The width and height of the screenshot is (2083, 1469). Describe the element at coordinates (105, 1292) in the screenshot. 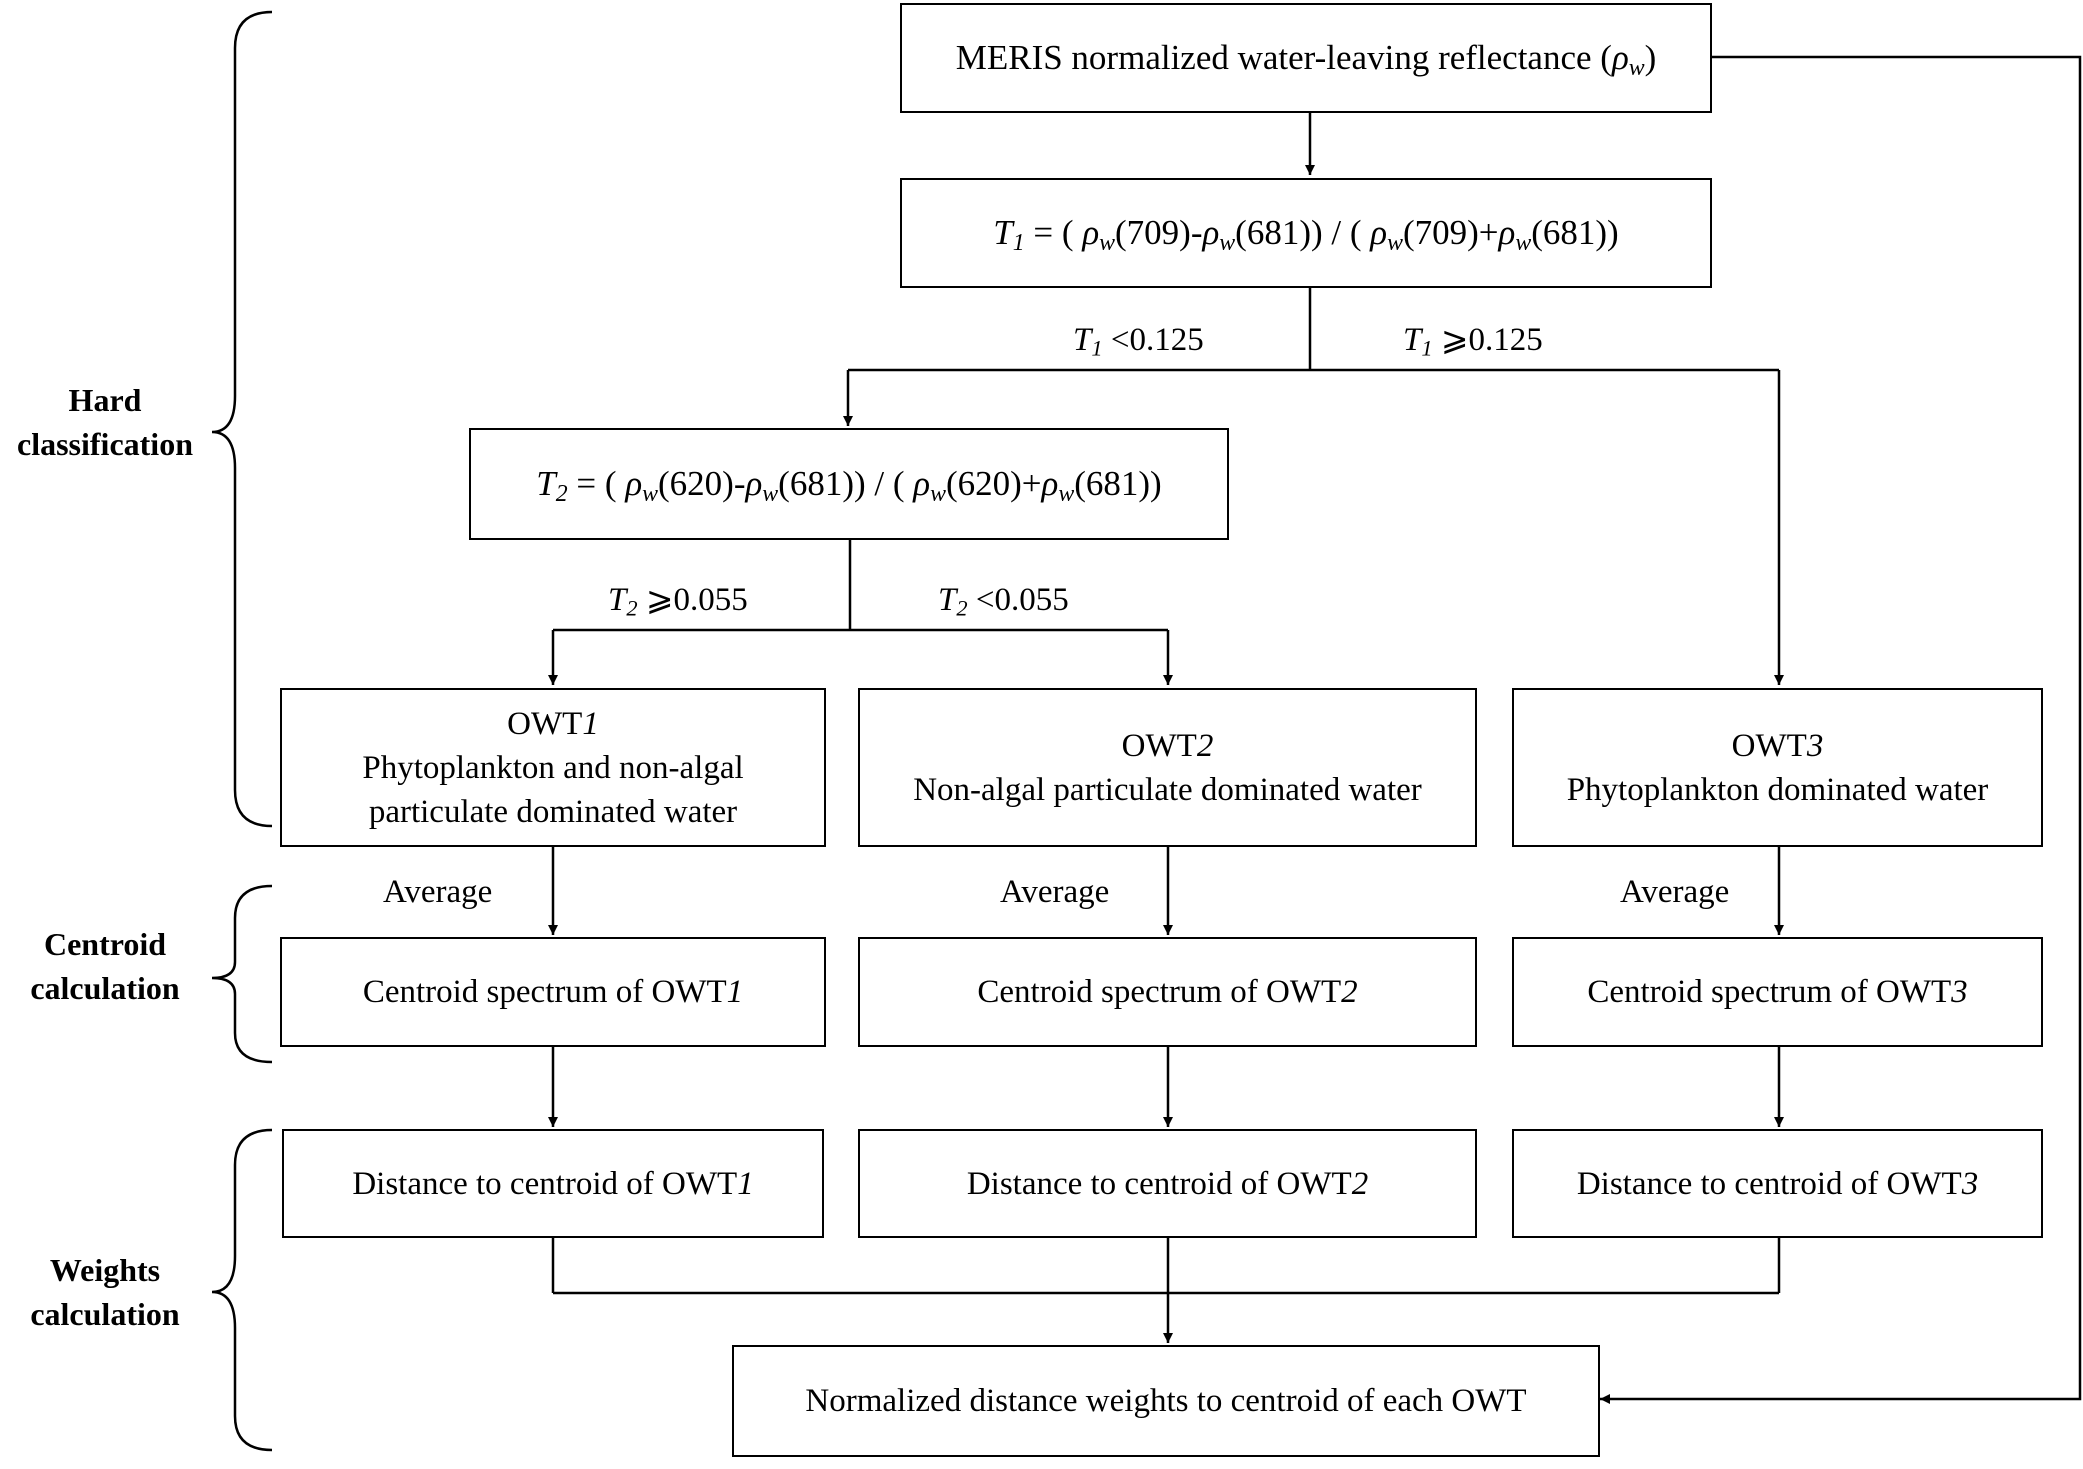

I see `section-label-weights-calculation: Weights calculation` at that location.